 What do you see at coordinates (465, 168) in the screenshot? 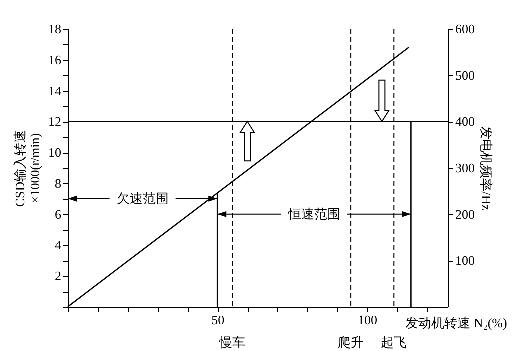
I see `y2-tick-label: 300` at bounding box center [465, 168].